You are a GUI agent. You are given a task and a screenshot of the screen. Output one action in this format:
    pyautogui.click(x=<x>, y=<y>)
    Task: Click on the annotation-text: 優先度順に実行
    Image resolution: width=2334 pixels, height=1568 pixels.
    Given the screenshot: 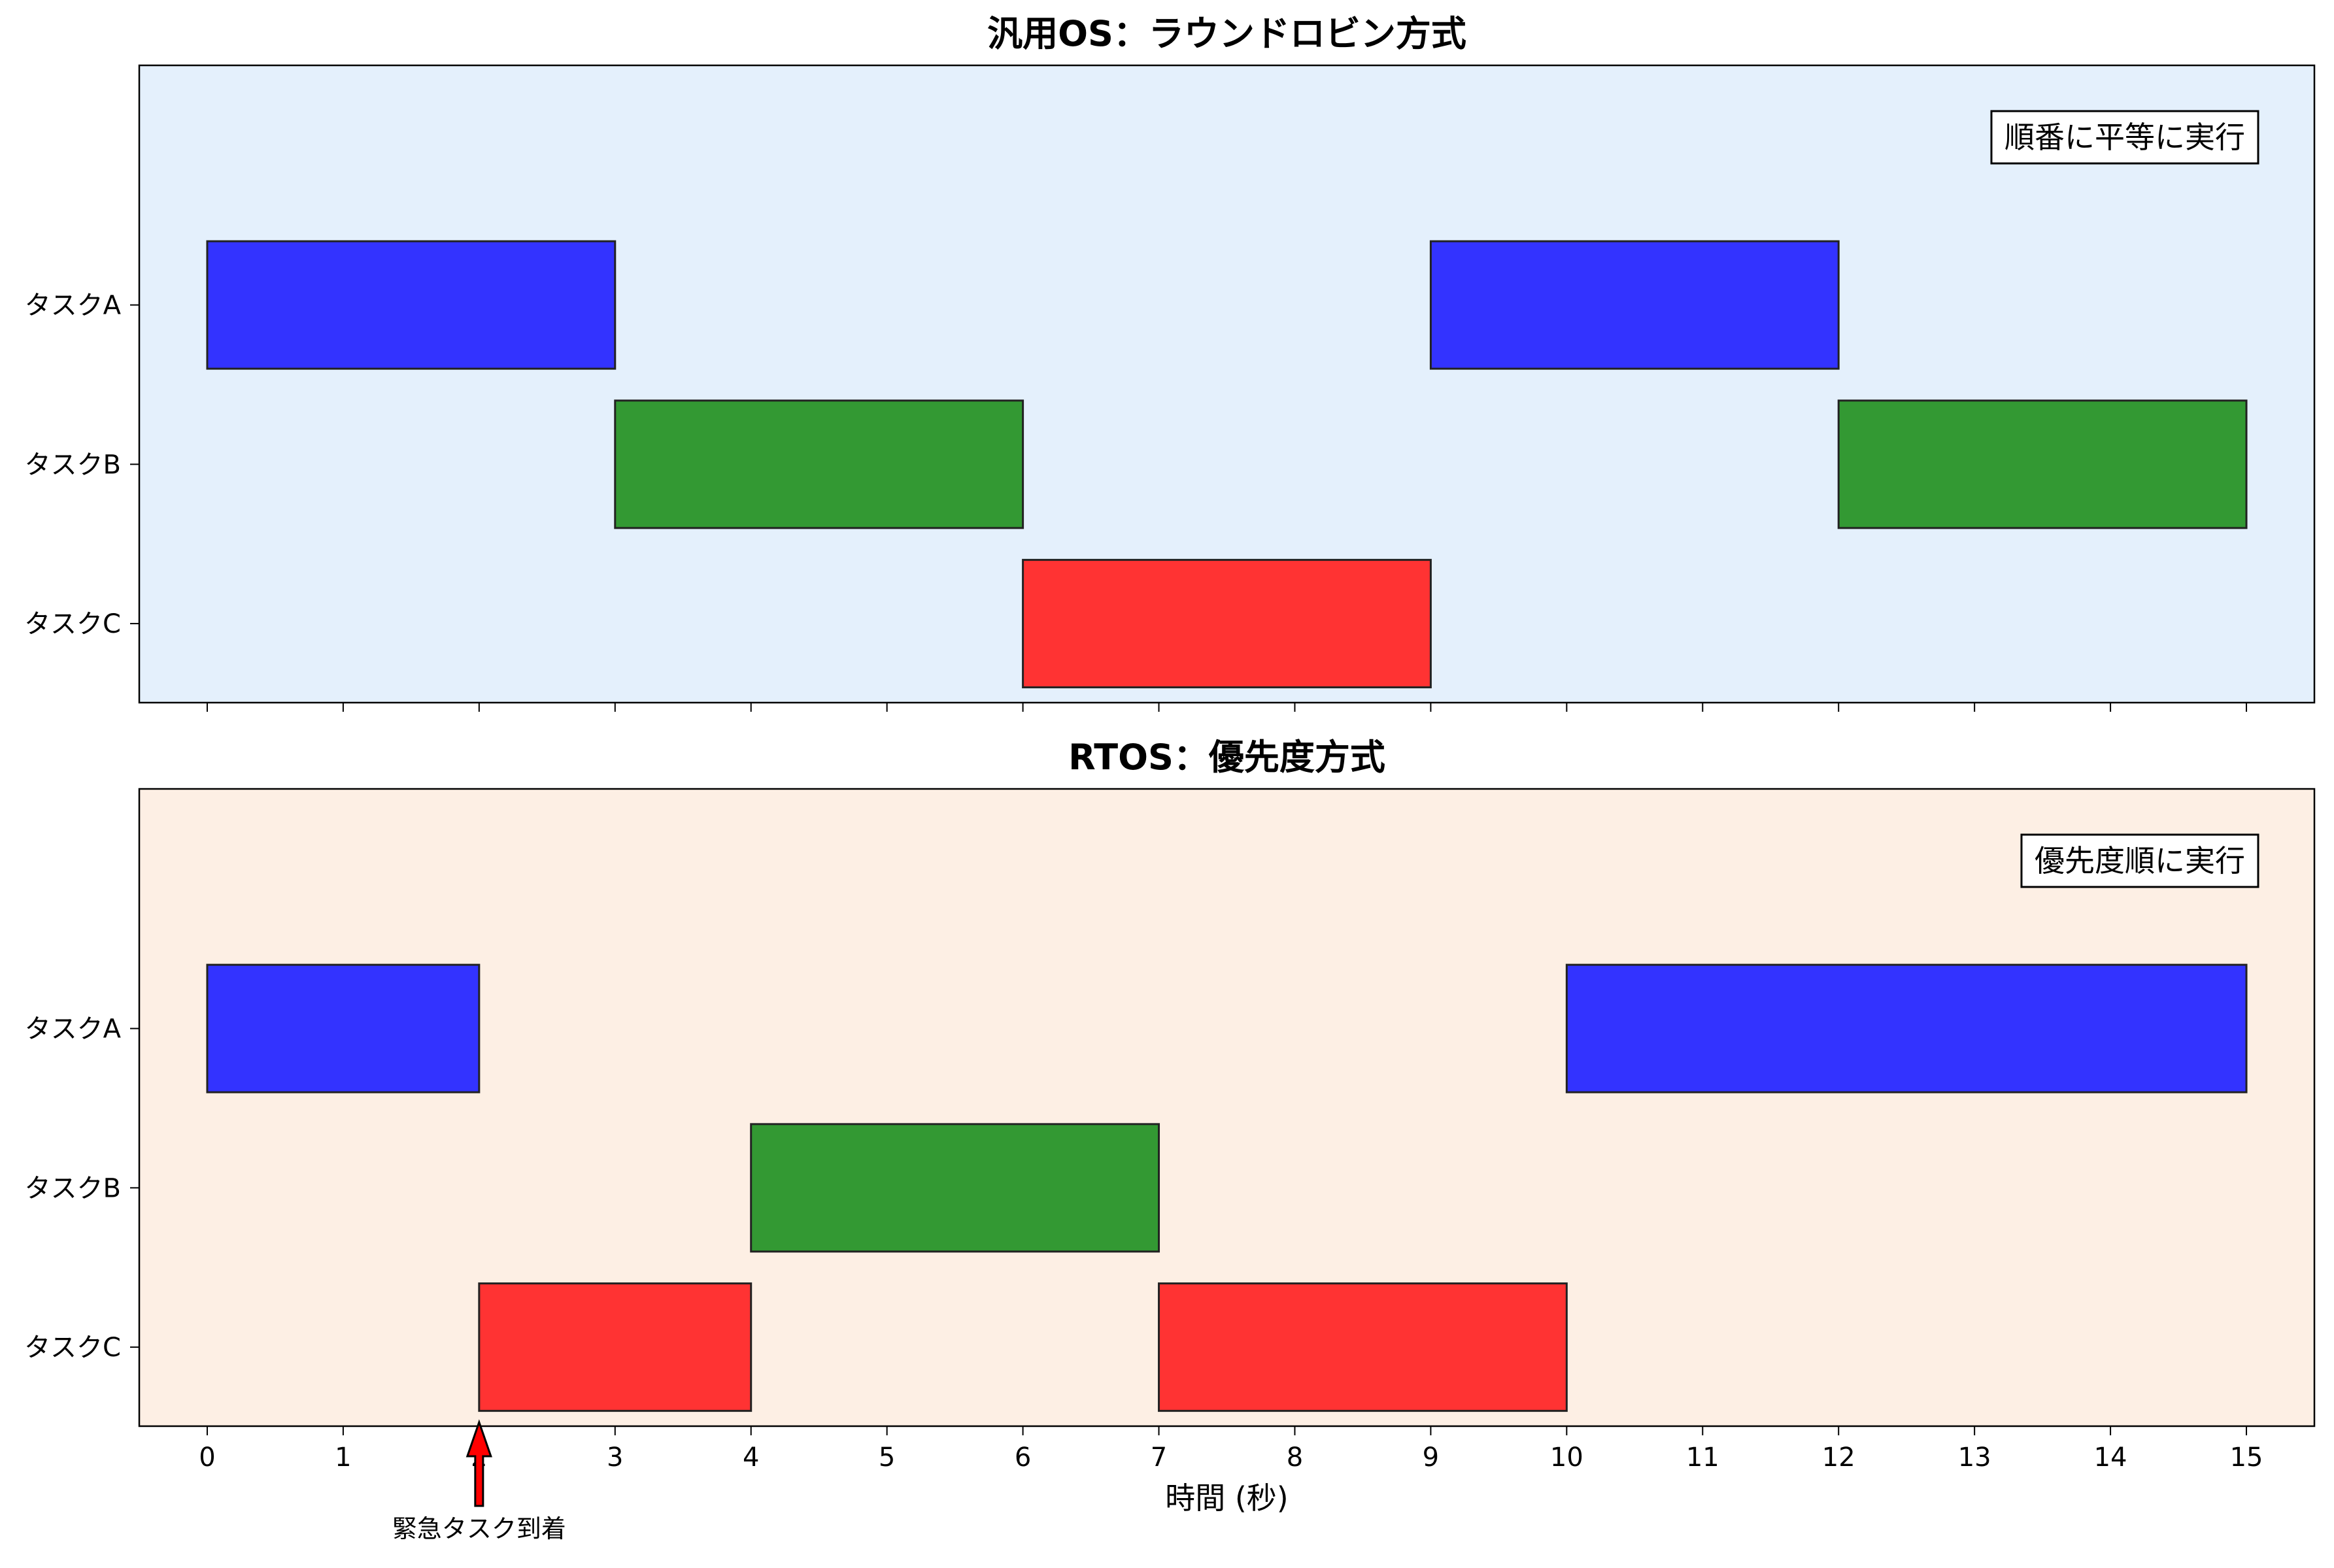 What is the action you would take?
    pyautogui.click(x=2140, y=860)
    